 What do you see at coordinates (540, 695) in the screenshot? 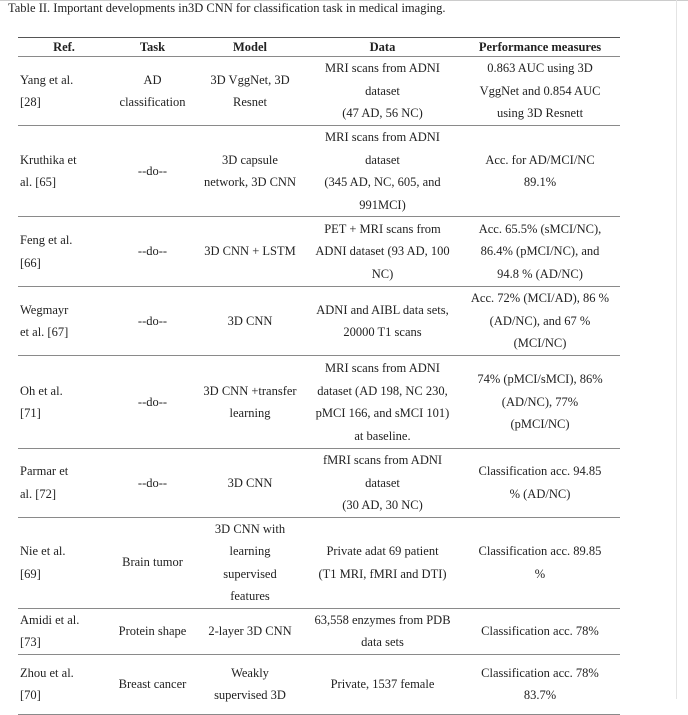
I see `cell-line: 83.7%` at bounding box center [540, 695].